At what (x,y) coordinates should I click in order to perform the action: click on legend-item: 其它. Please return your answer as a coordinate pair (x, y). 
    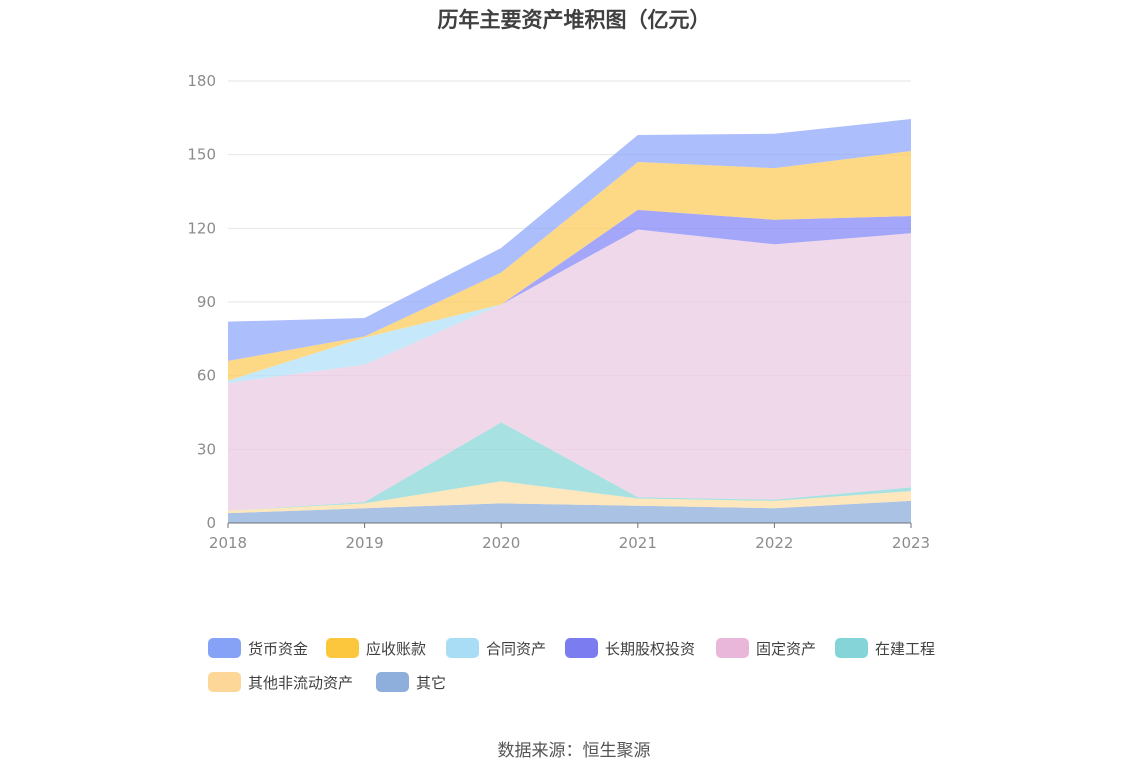
    Looking at the image, I should click on (411, 682).